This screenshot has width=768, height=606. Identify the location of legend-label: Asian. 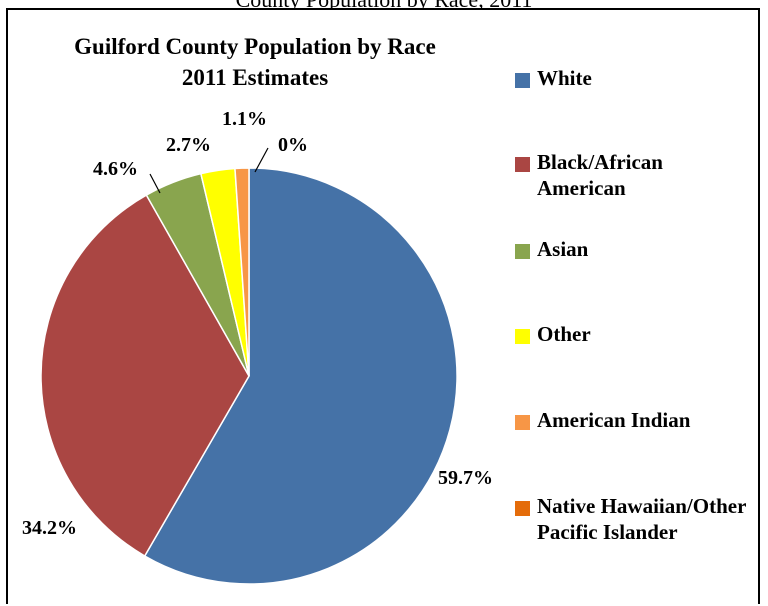
(563, 249).